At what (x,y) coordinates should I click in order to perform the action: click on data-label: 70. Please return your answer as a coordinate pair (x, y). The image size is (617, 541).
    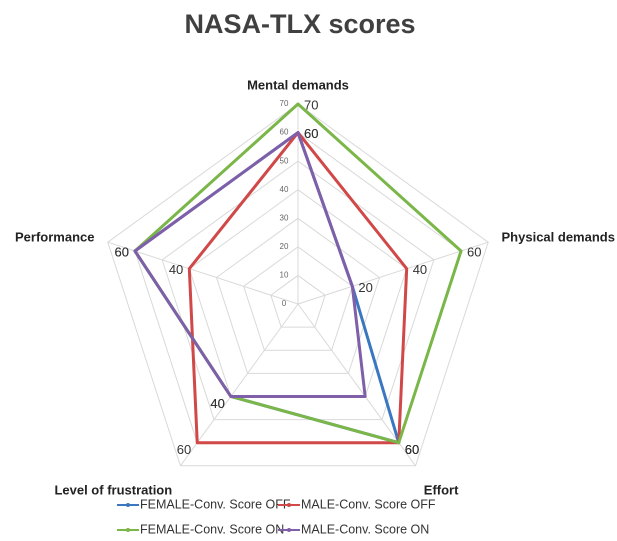
    Looking at the image, I should click on (311, 104).